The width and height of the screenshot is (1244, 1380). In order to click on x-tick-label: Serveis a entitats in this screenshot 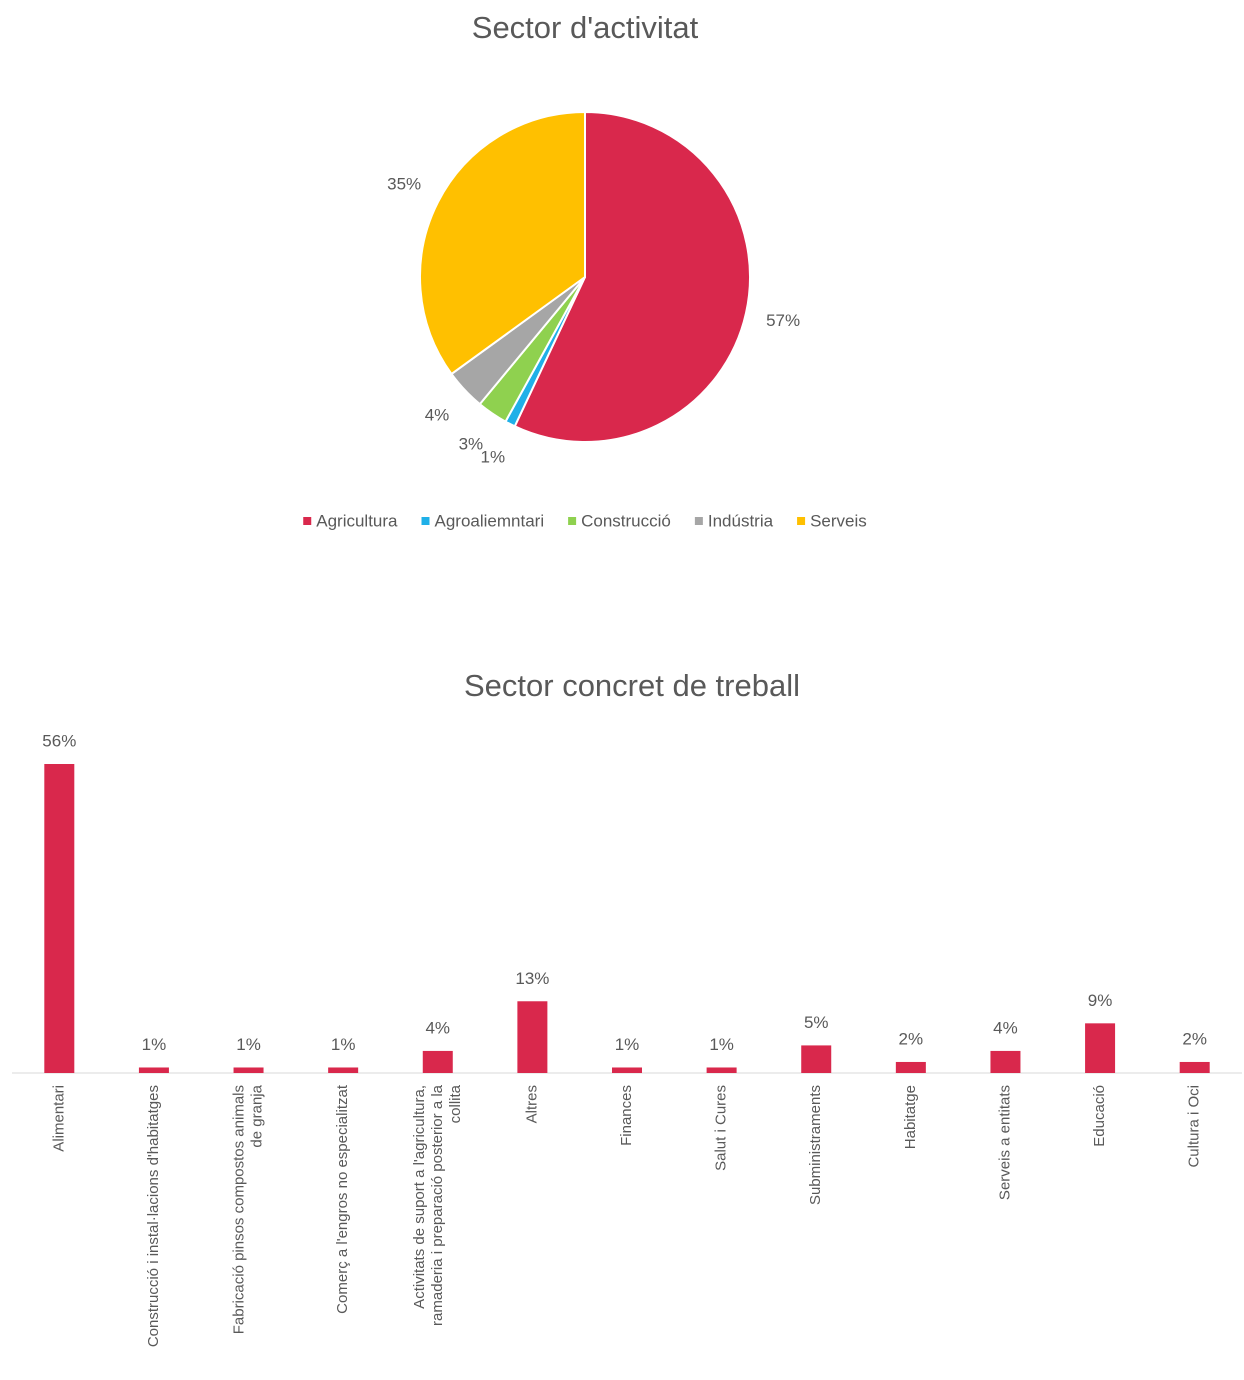, I will do `click(1004, 1142)`.